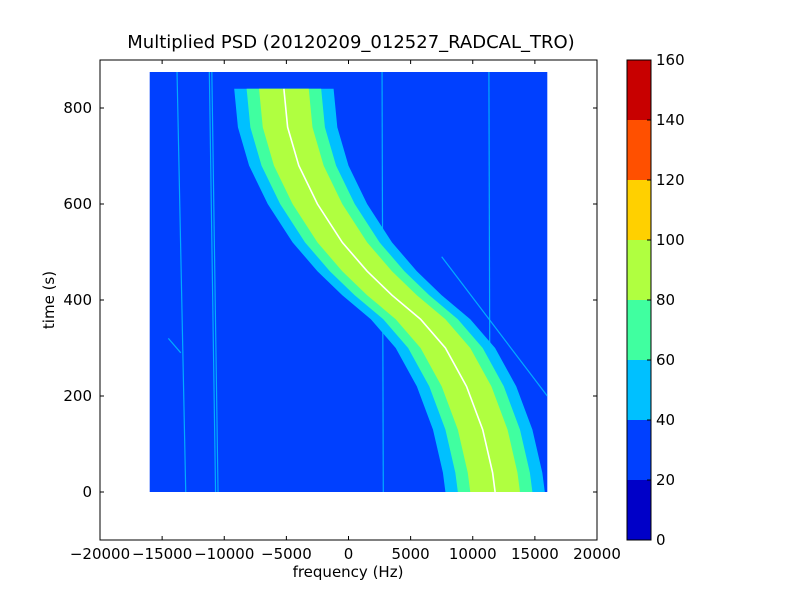 The height and width of the screenshot is (600, 800). Describe the element at coordinates (670, 180) in the screenshot. I see `colorbar-tick-label: 120` at that location.